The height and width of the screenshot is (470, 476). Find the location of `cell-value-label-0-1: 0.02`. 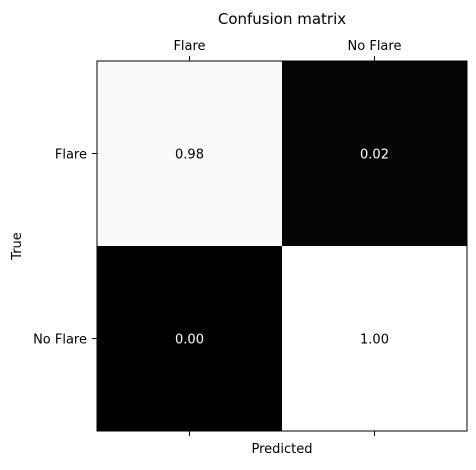

cell-value-label-0-1: 0.02 is located at coordinates (374, 155).